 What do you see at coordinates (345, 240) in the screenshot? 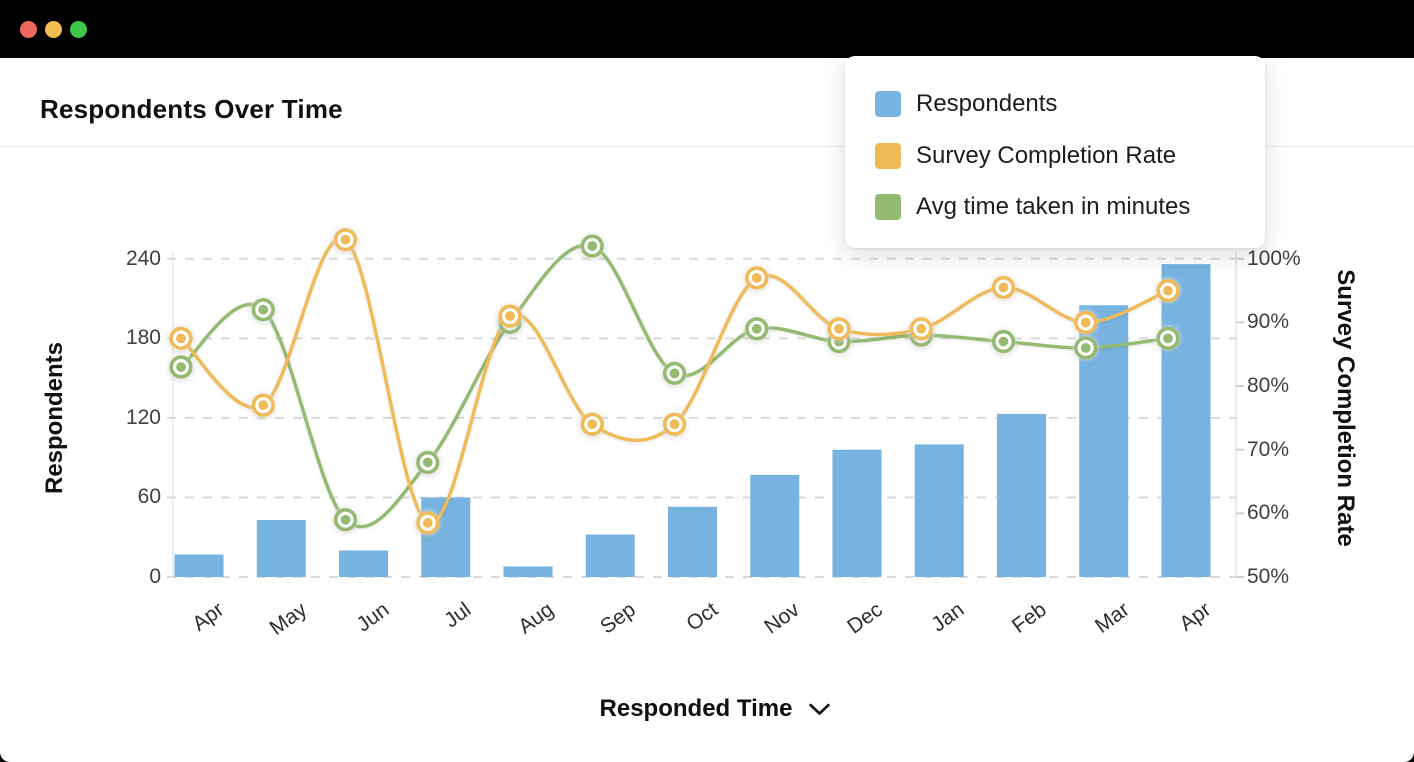
I see `point-survey-jun` at bounding box center [345, 240].